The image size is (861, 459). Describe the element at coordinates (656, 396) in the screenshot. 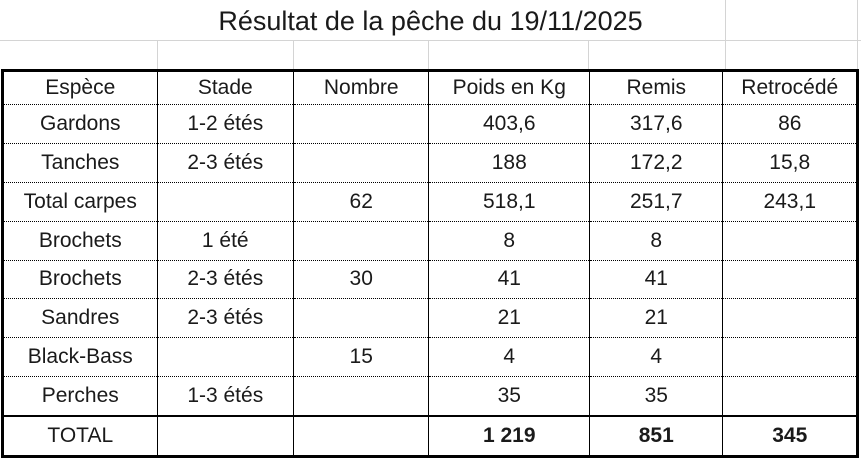

I see `cell-remis: 35` at that location.